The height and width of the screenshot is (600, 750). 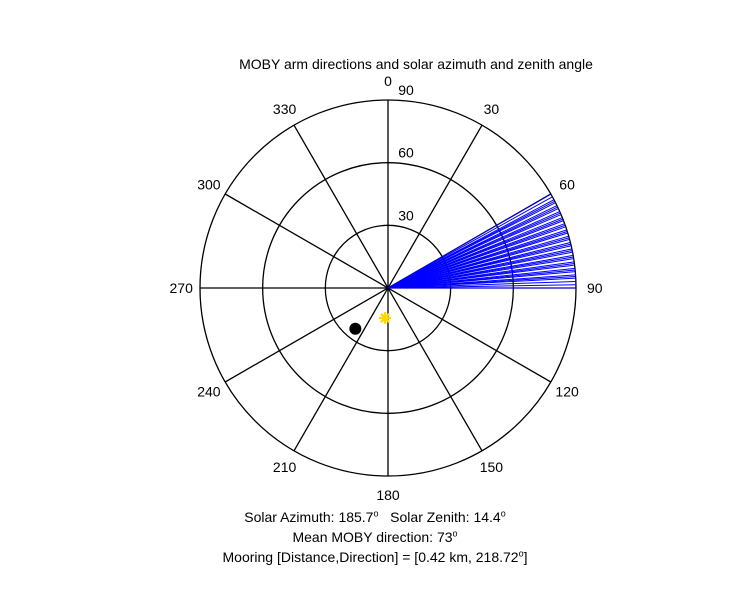 What do you see at coordinates (595, 288) in the screenshot?
I see `angle-tick-label: 90` at bounding box center [595, 288].